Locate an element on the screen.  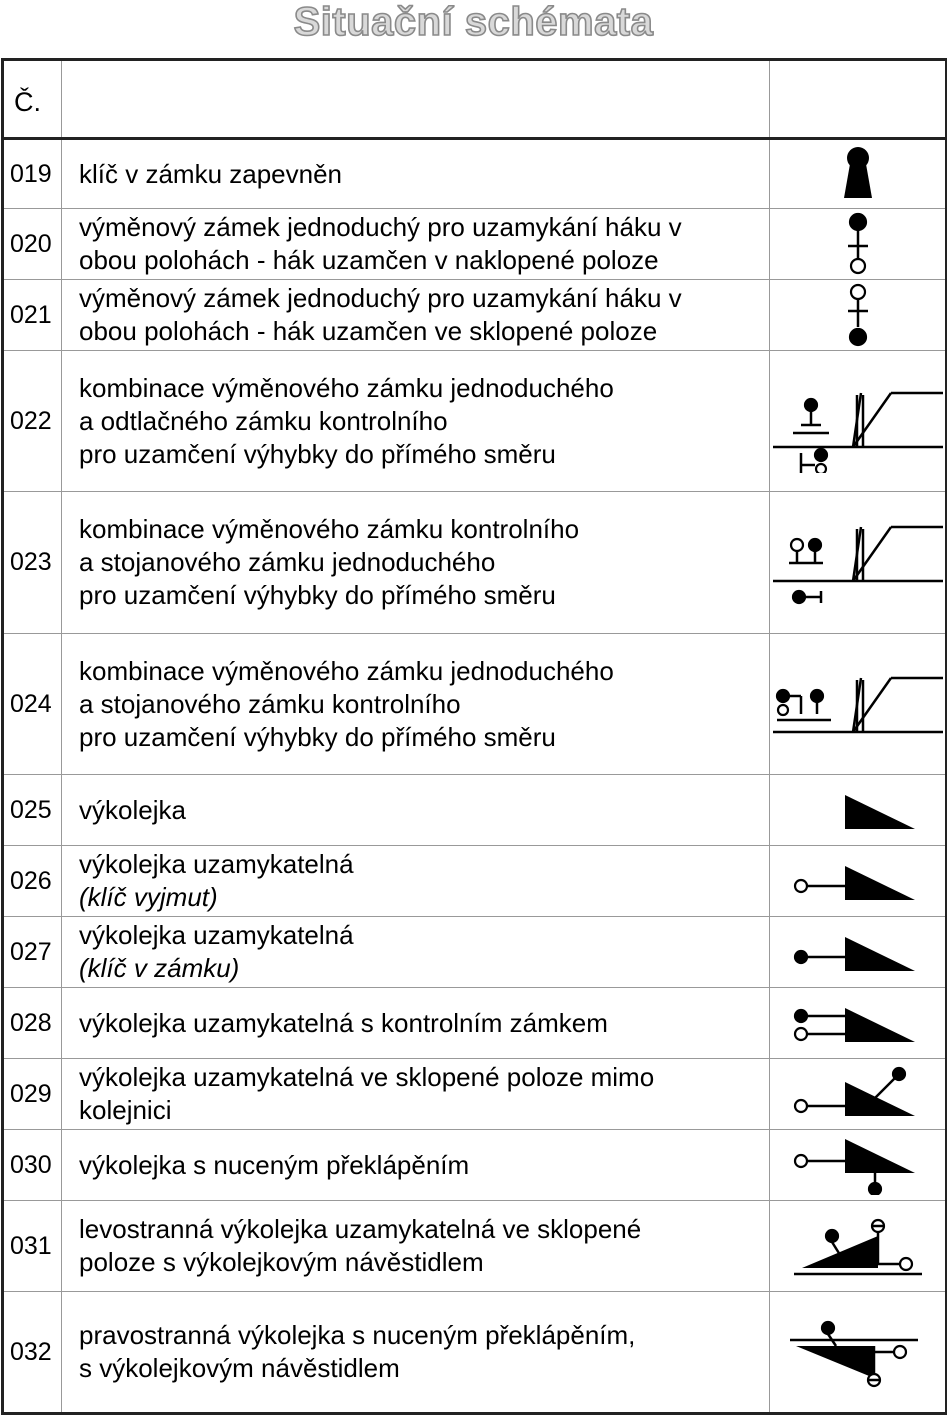
row-number: 020 is located at coordinates (32, 244).